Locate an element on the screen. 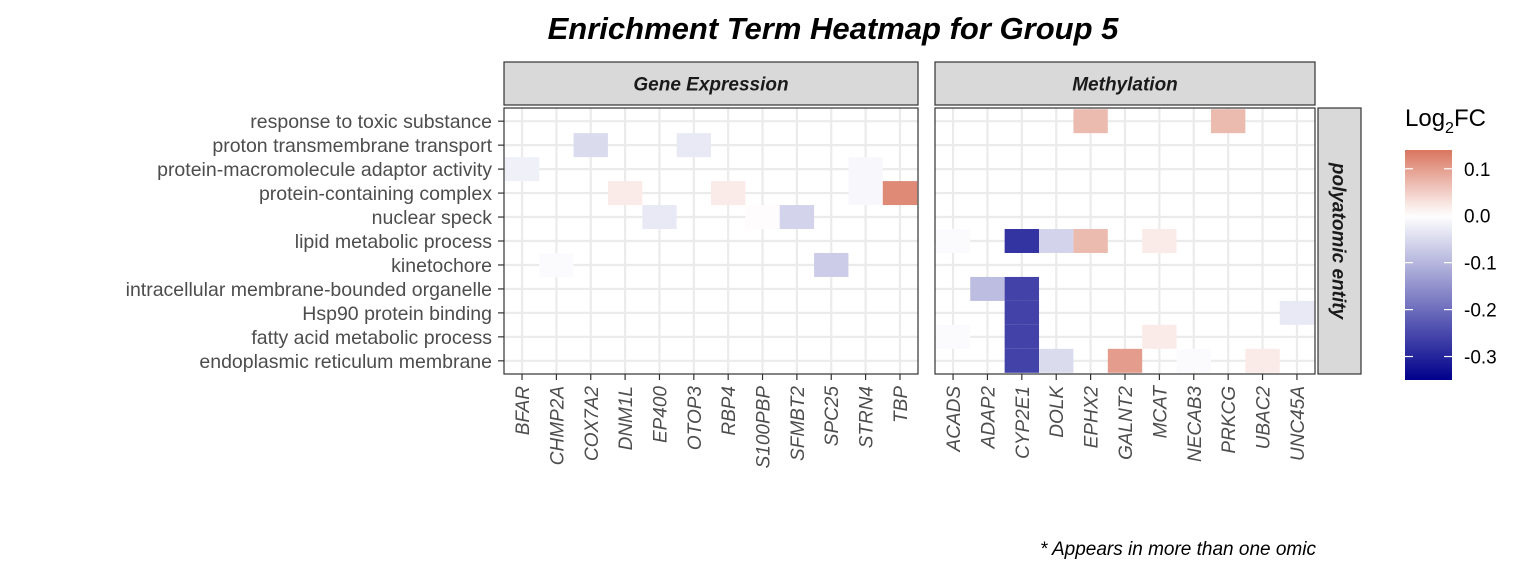  x-tick-label: BFAR is located at coordinates (523, 411).